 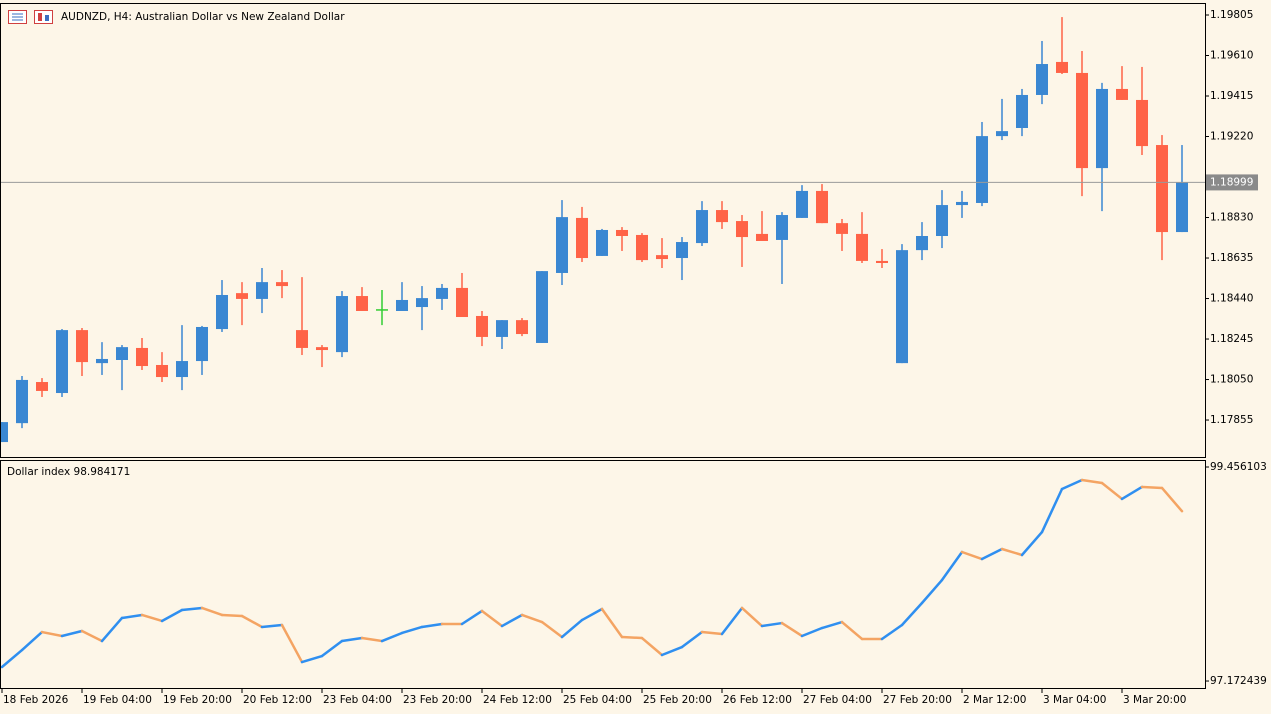 I want to click on x-tick-label: 23 Feb 20:00, so click(x=437, y=700).